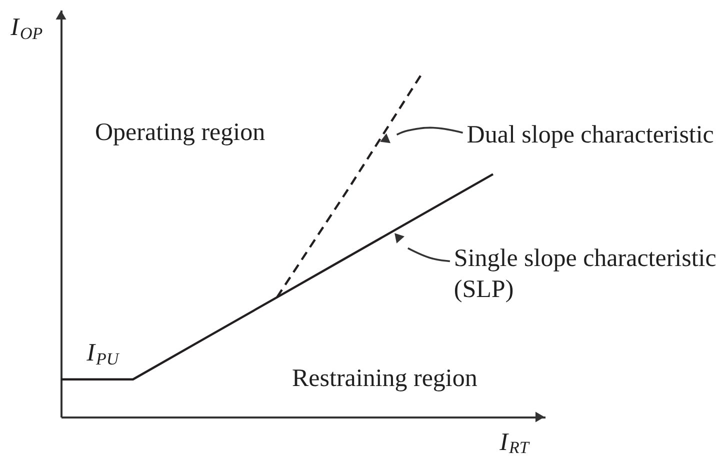  What do you see at coordinates (590, 135) in the screenshot?
I see `series-label: Dual slope characteristic` at bounding box center [590, 135].